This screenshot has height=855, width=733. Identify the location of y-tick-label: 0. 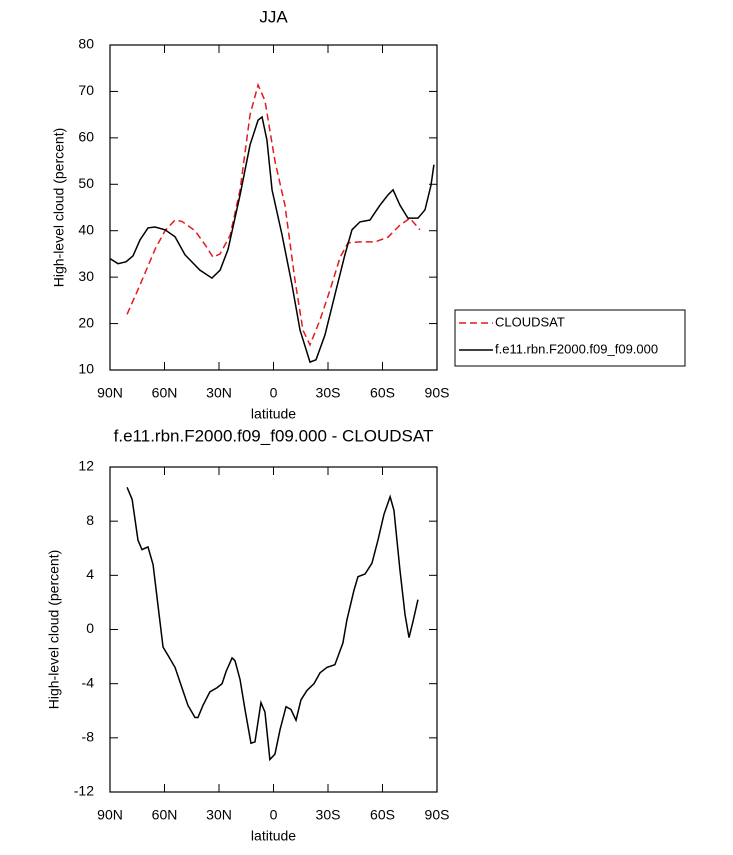
(90, 628).